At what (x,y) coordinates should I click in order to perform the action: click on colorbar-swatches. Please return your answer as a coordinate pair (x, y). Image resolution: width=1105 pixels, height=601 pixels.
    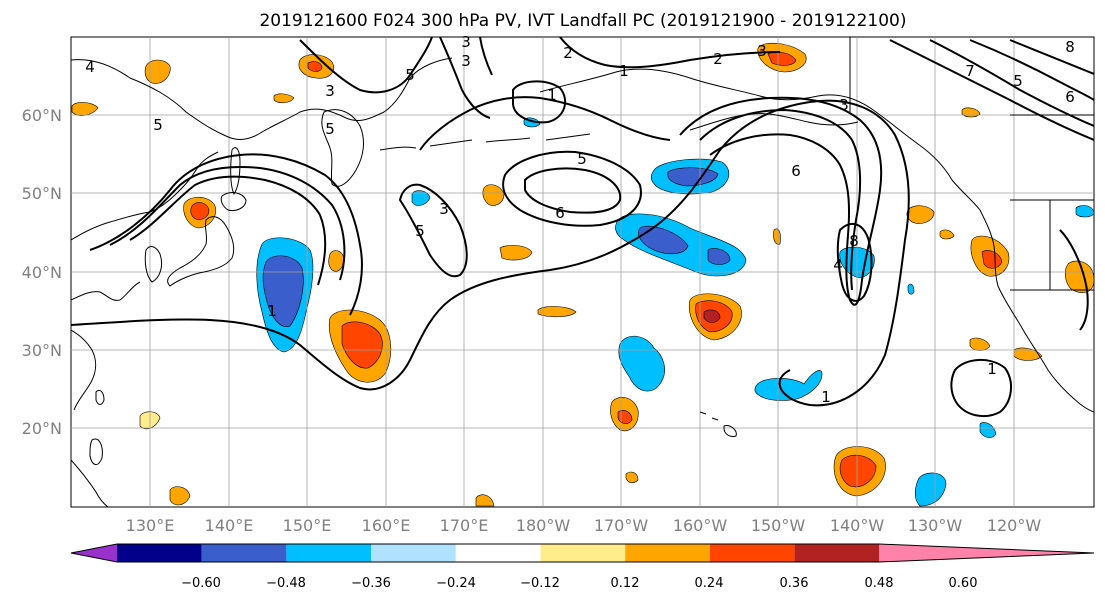
    Looking at the image, I should click on (582, 553).